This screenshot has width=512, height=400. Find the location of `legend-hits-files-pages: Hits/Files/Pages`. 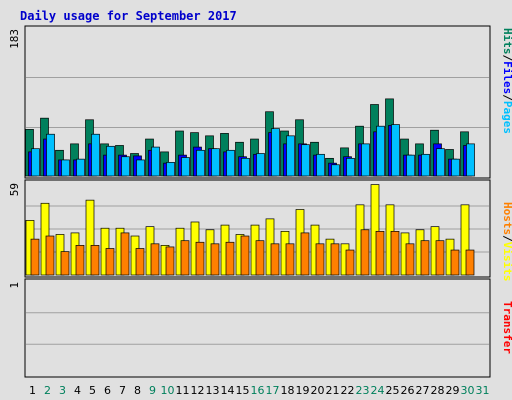

legend-hits-files-pages: Hits/Files/Pages is located at coordinates (506, 81).